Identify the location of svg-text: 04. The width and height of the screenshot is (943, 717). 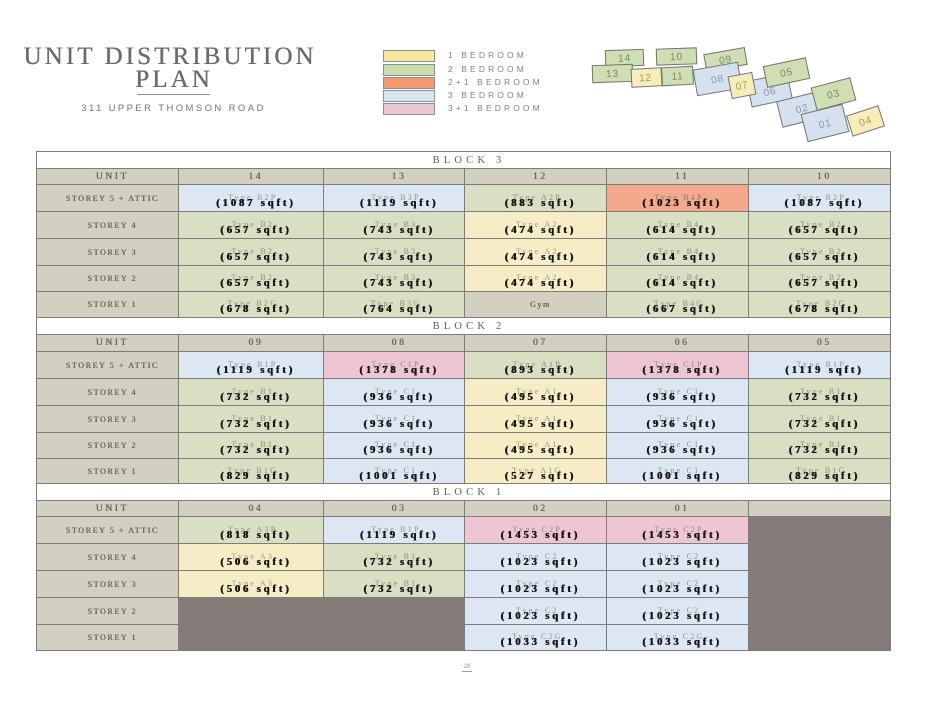
(866, 122).